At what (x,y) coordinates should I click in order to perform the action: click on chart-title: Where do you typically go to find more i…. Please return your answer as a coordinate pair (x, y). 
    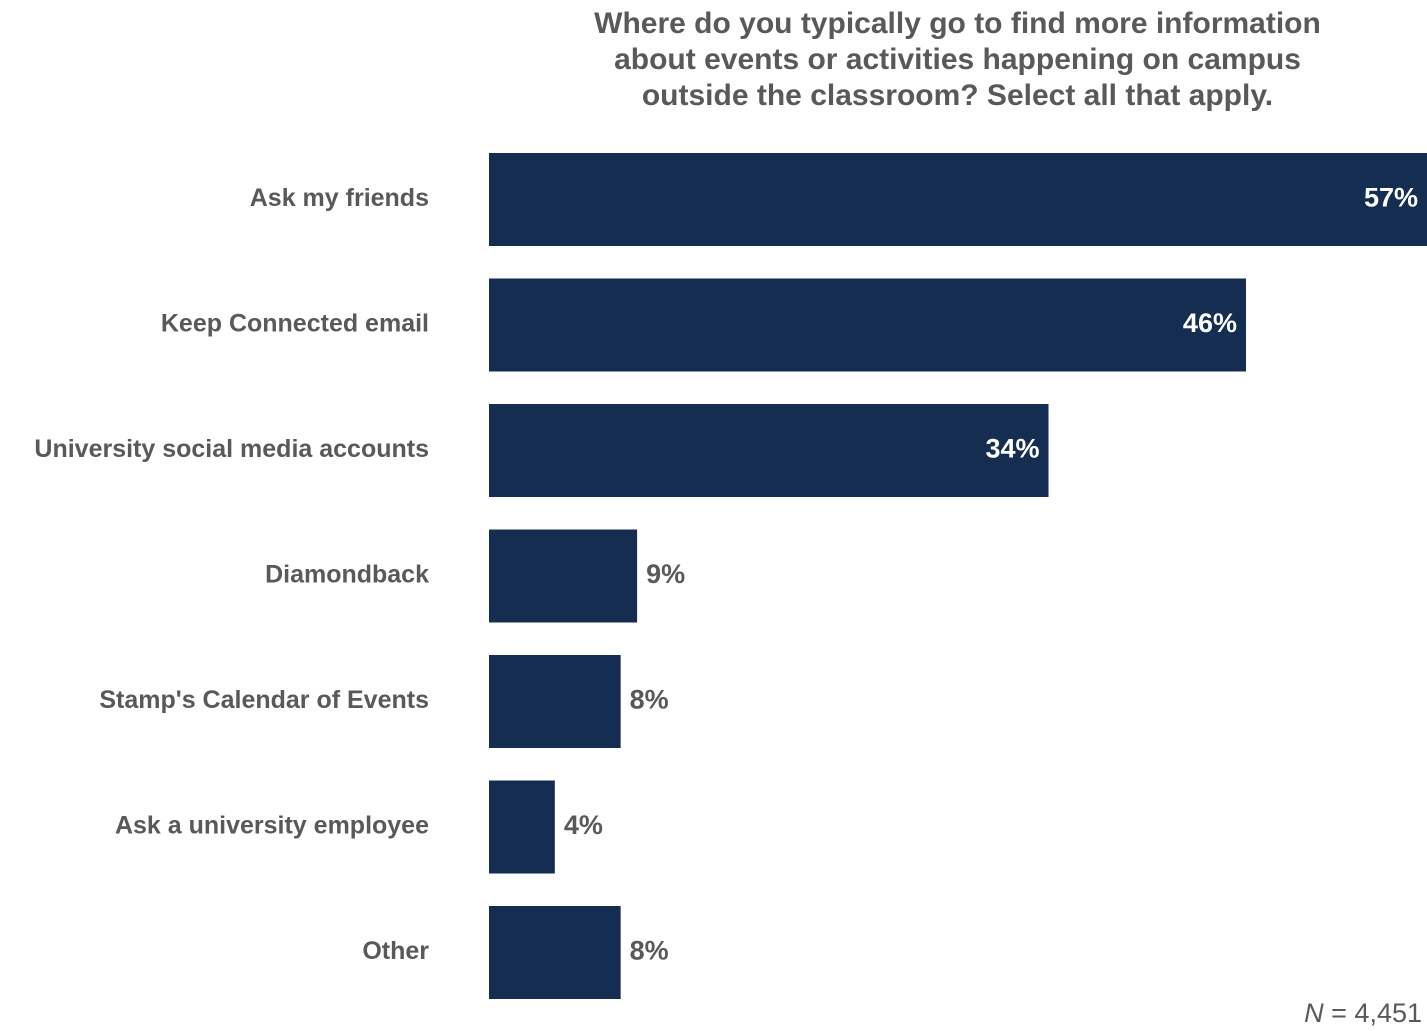
    Looking at the image, I should click on (957, 60).